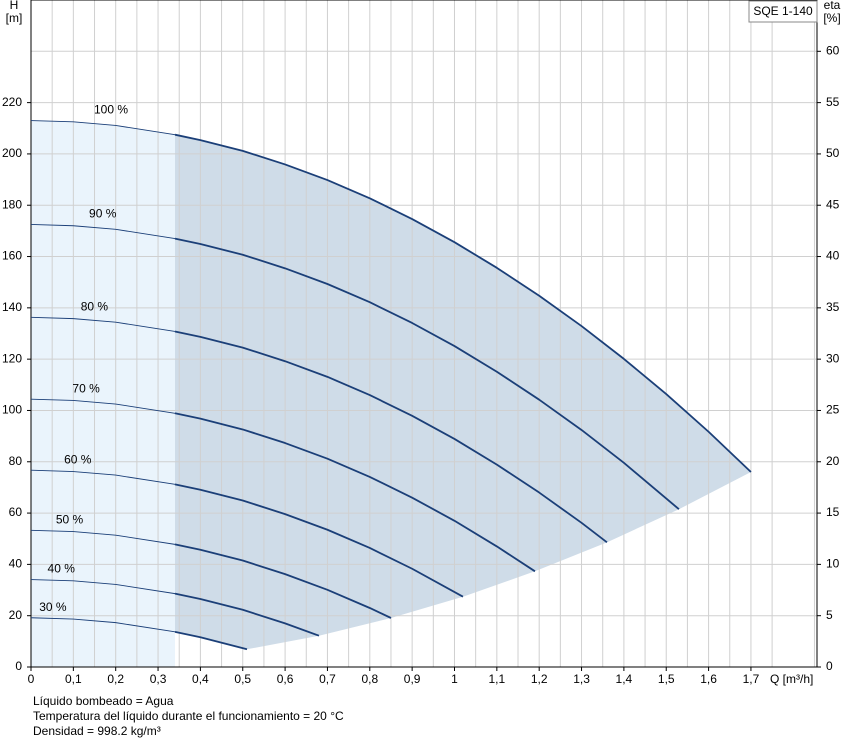 The image size is (847, 742). I want to click on y2-tick-label: 30, so click(833, 358).